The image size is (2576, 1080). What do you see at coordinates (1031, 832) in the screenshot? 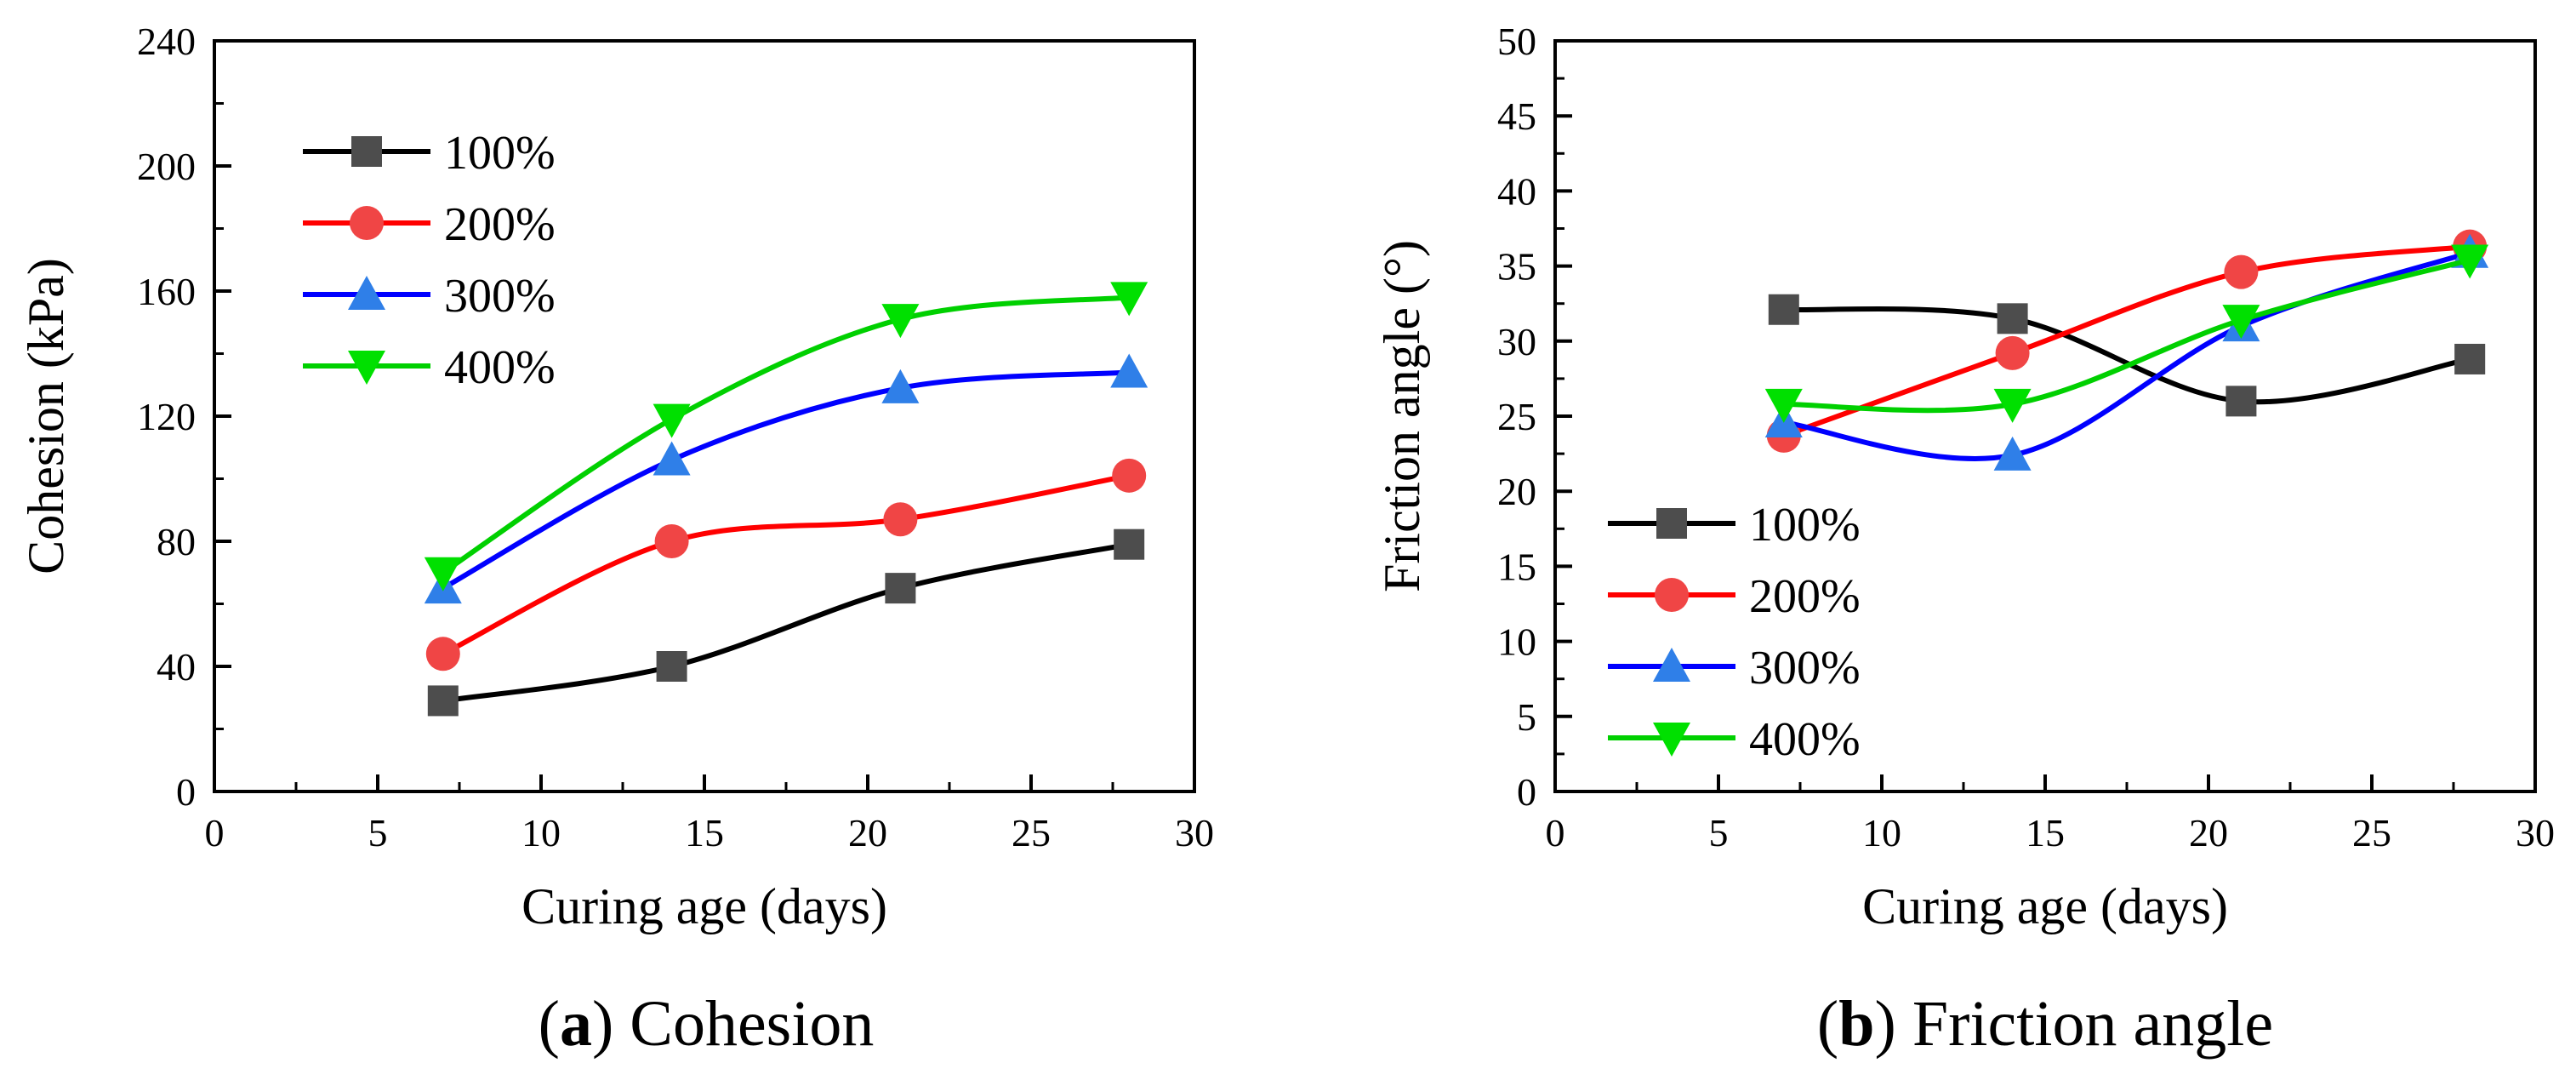
I see `chart-1-x-tick-label: 25` at bounding box center [1031, 832].